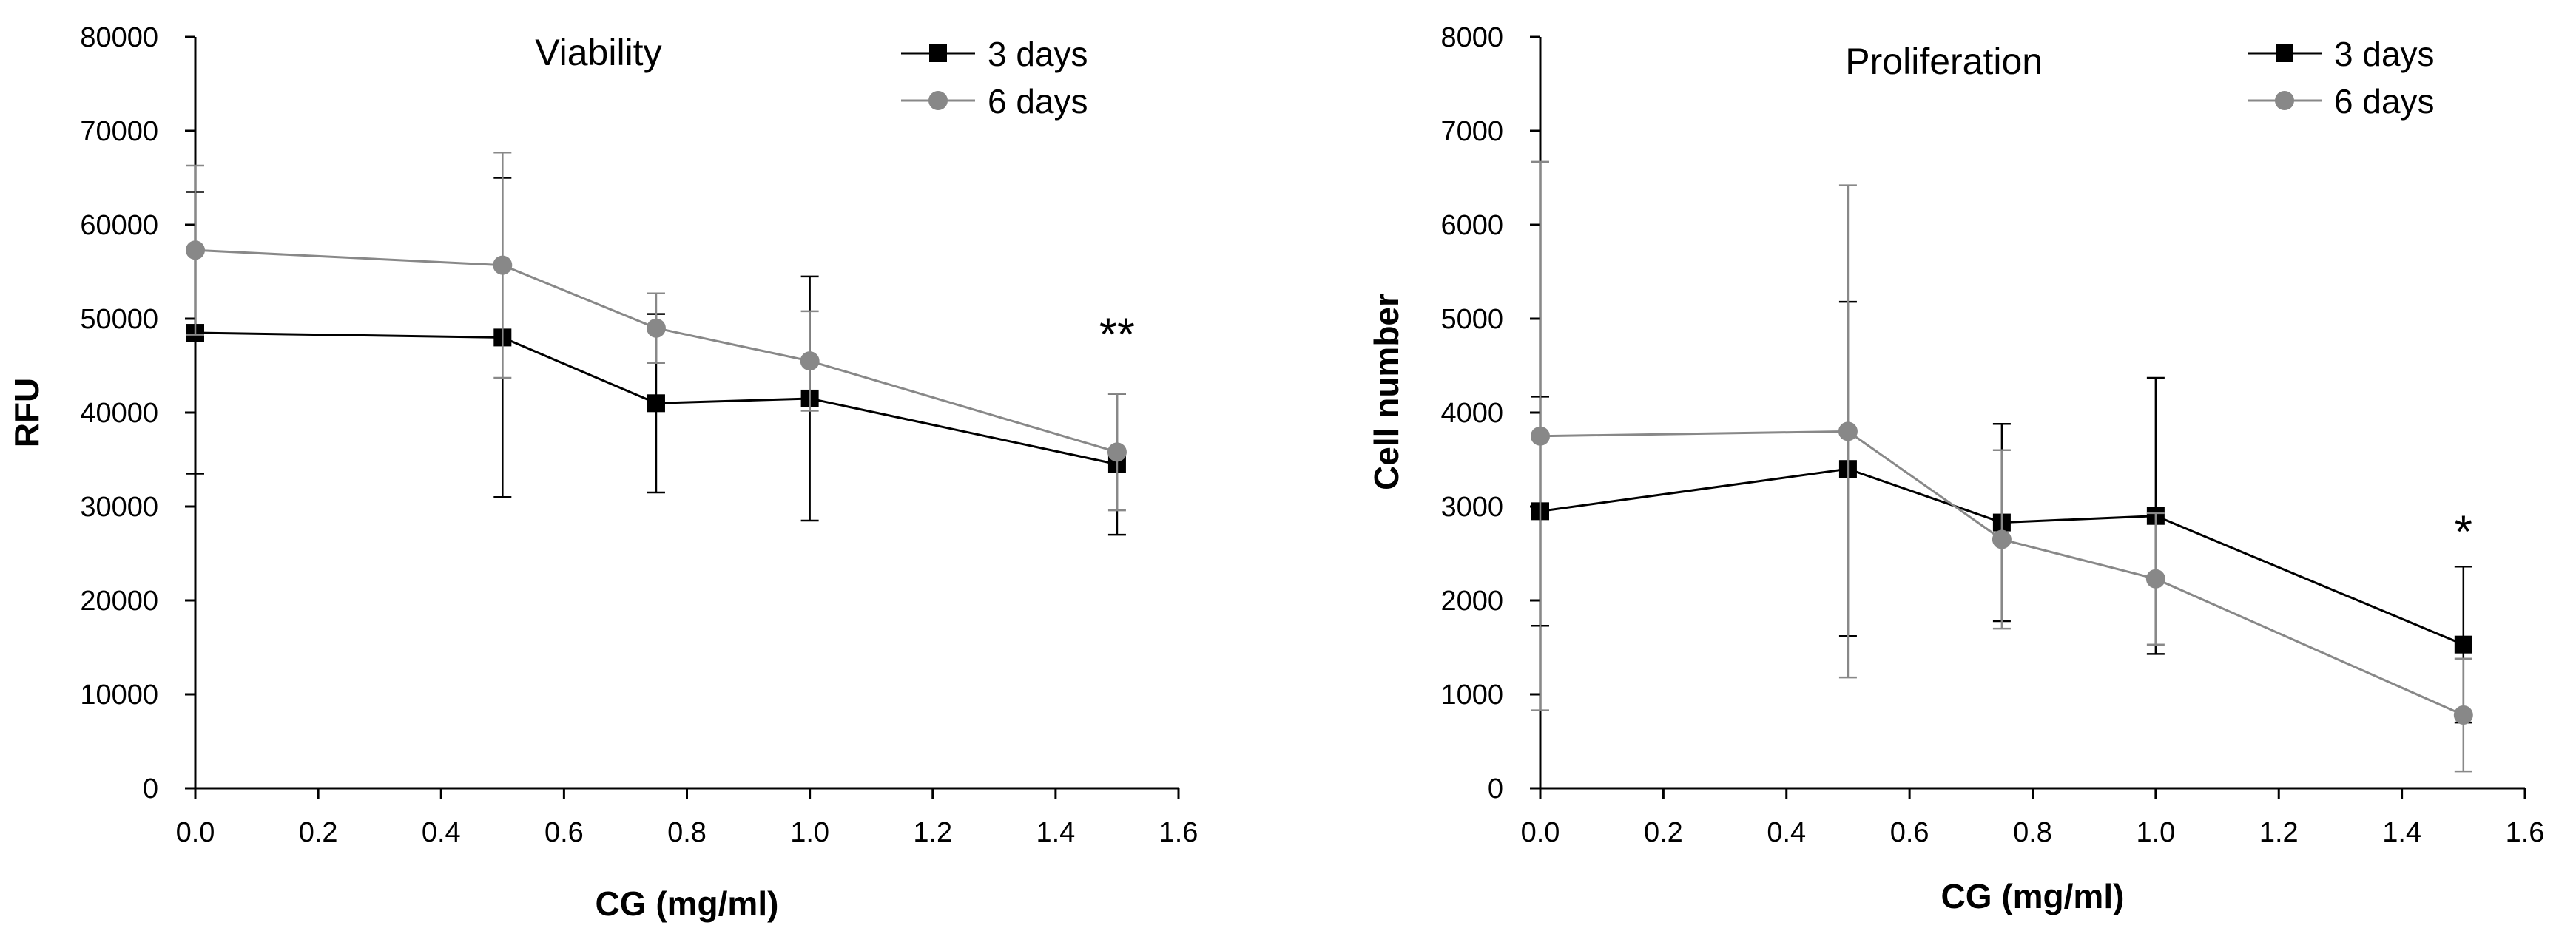 This screenshot has height=948, width=2576. Describe the element at coordinates (809, 833) in the screenshot. I see `chart-1-x-tick-label: 1.0` at that location.